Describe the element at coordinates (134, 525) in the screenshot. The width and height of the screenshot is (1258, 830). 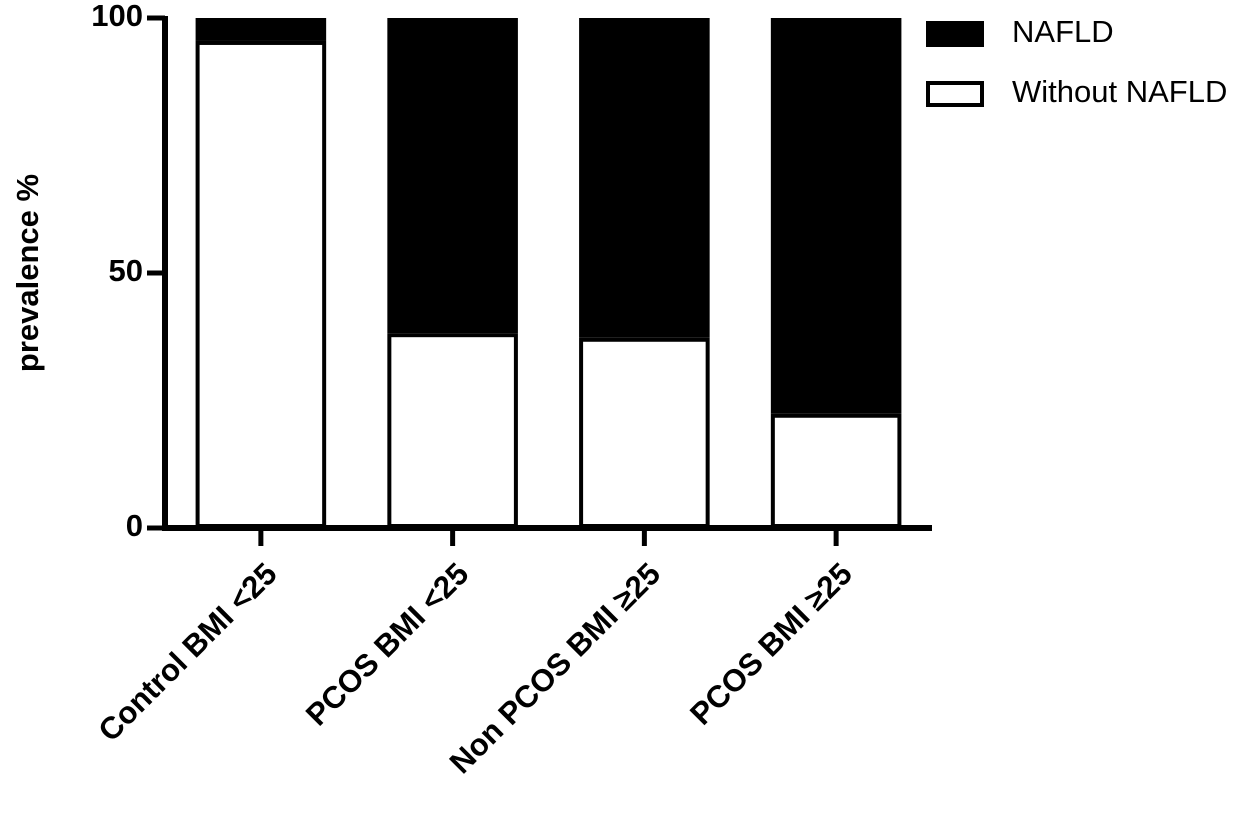
I see `y-tick-label: 0` at that location.